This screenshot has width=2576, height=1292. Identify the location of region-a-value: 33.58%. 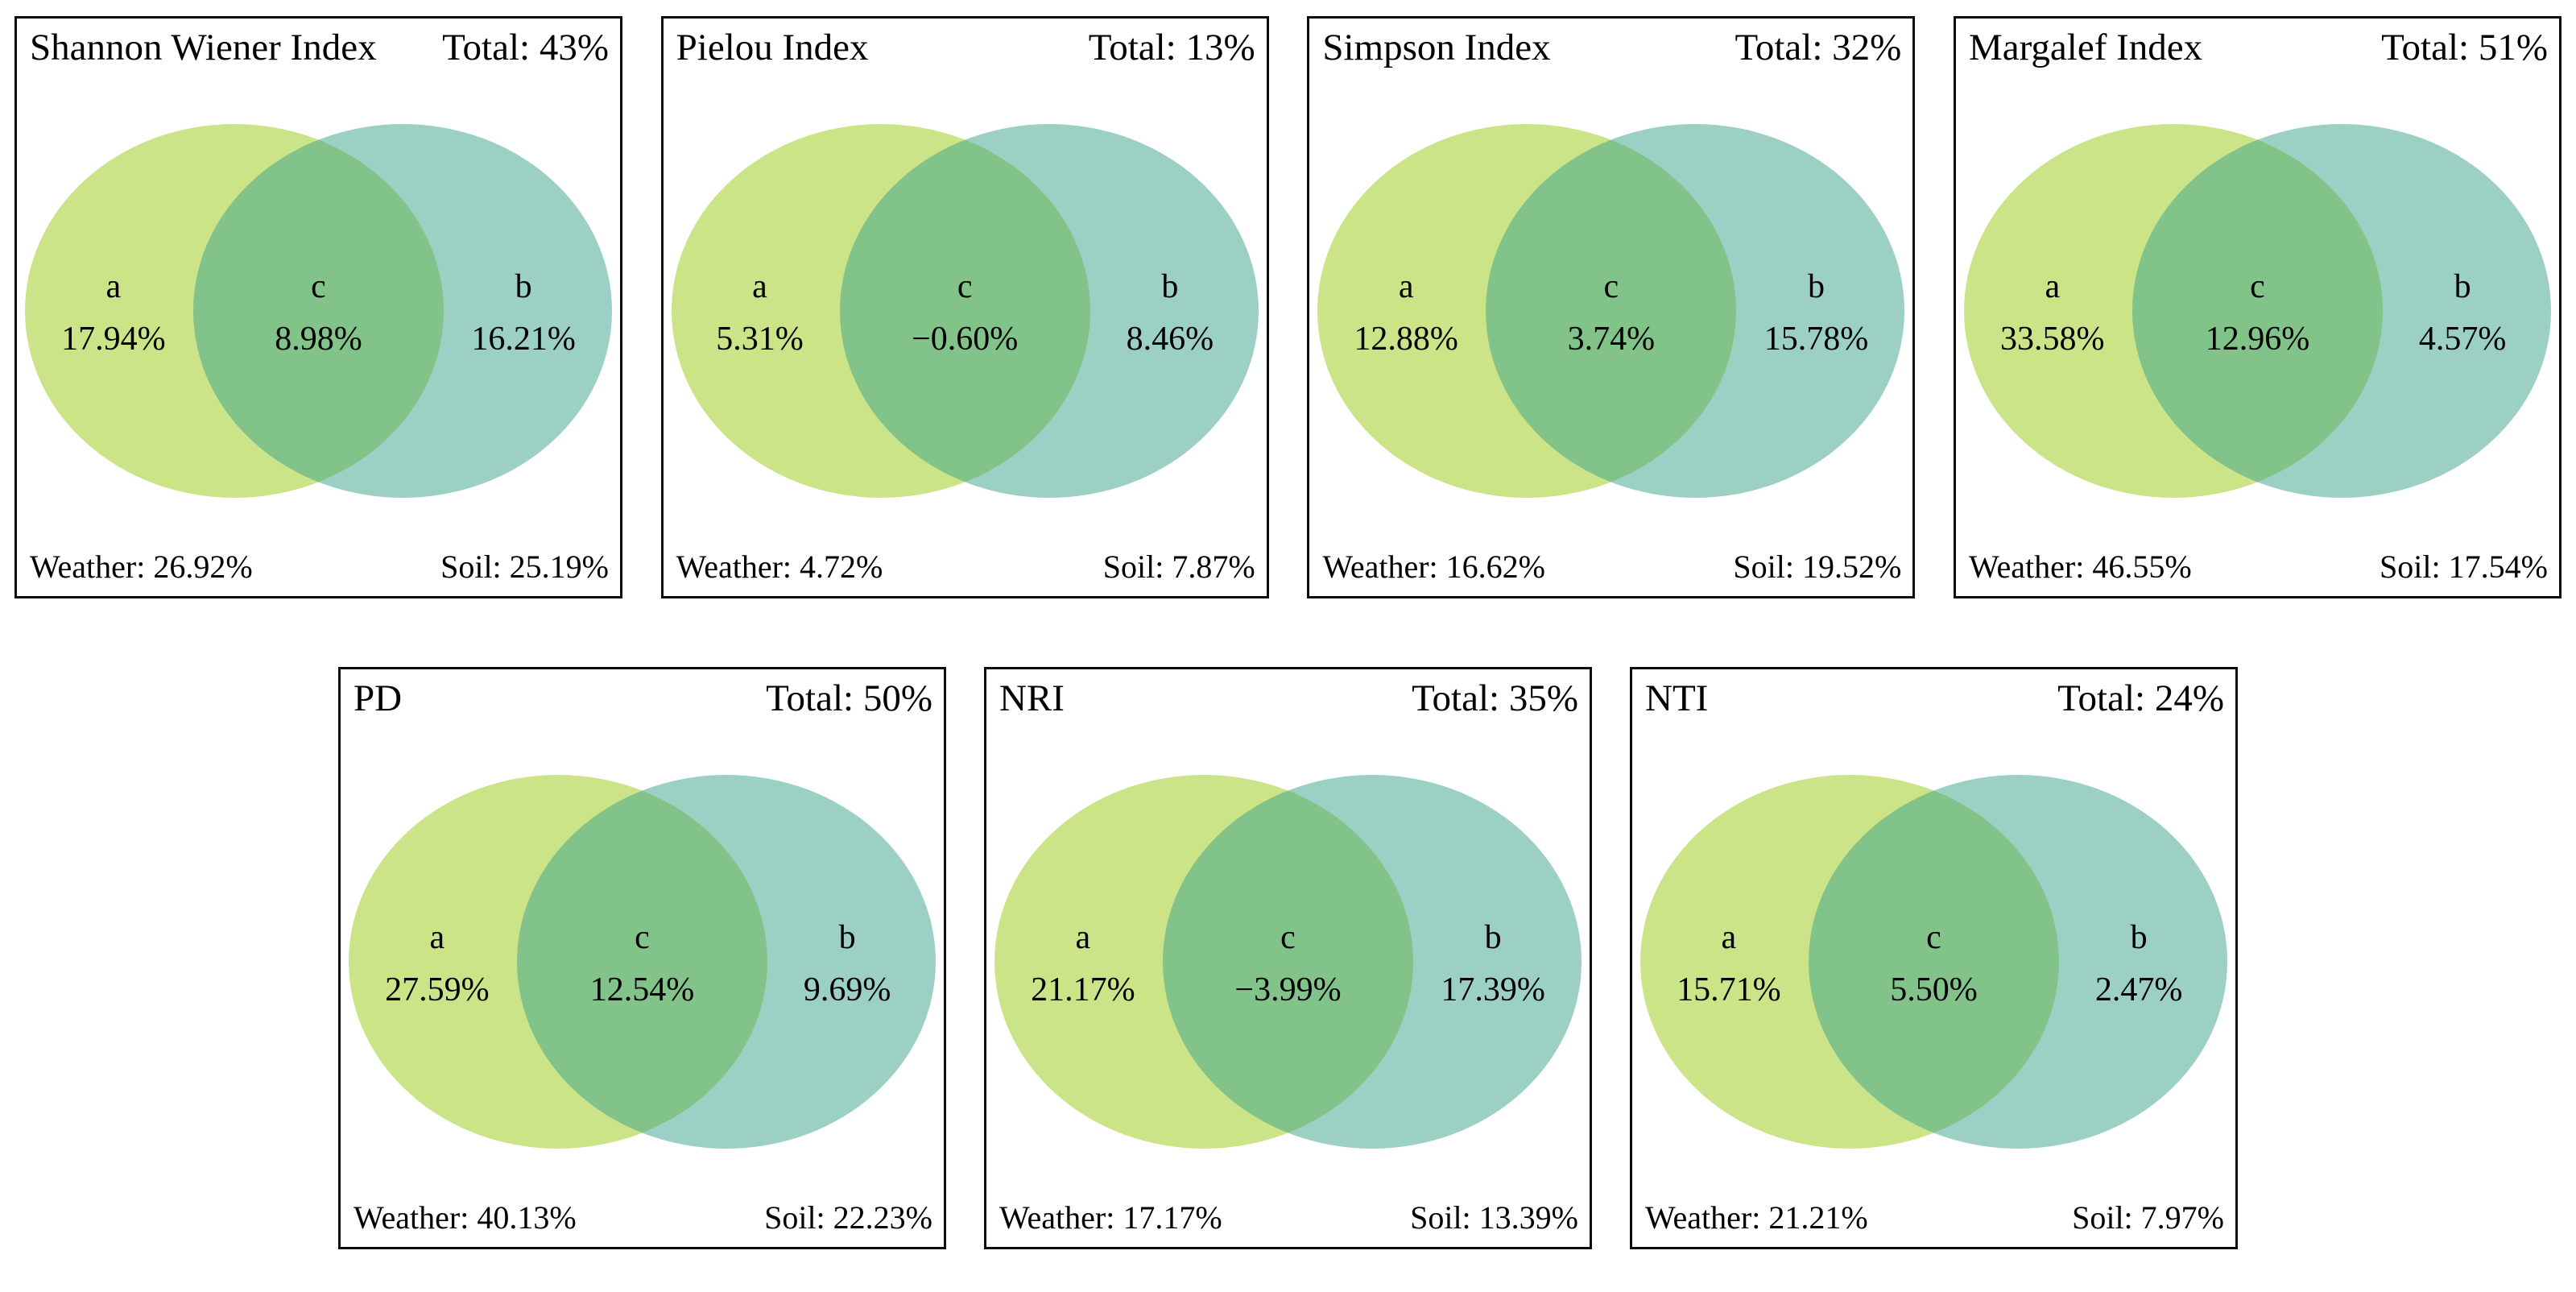
(2053, 339).